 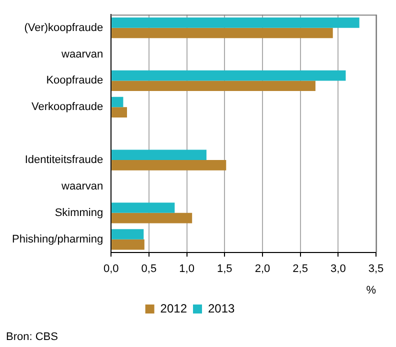 I want to click on x-tick-label: 2,5, so click(x=300, y=269).